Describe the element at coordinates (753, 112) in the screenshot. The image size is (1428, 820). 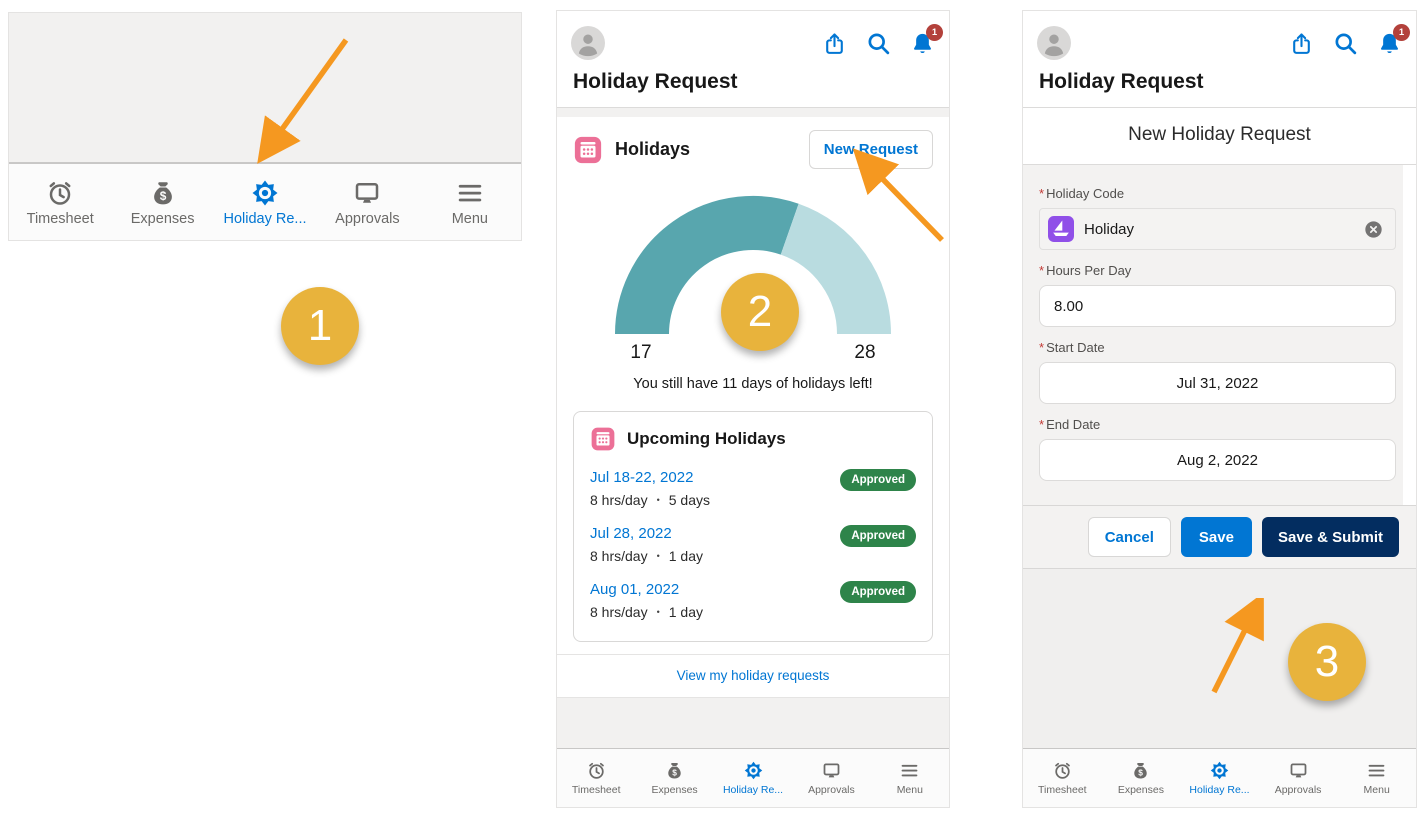
I see `divider` at that location.